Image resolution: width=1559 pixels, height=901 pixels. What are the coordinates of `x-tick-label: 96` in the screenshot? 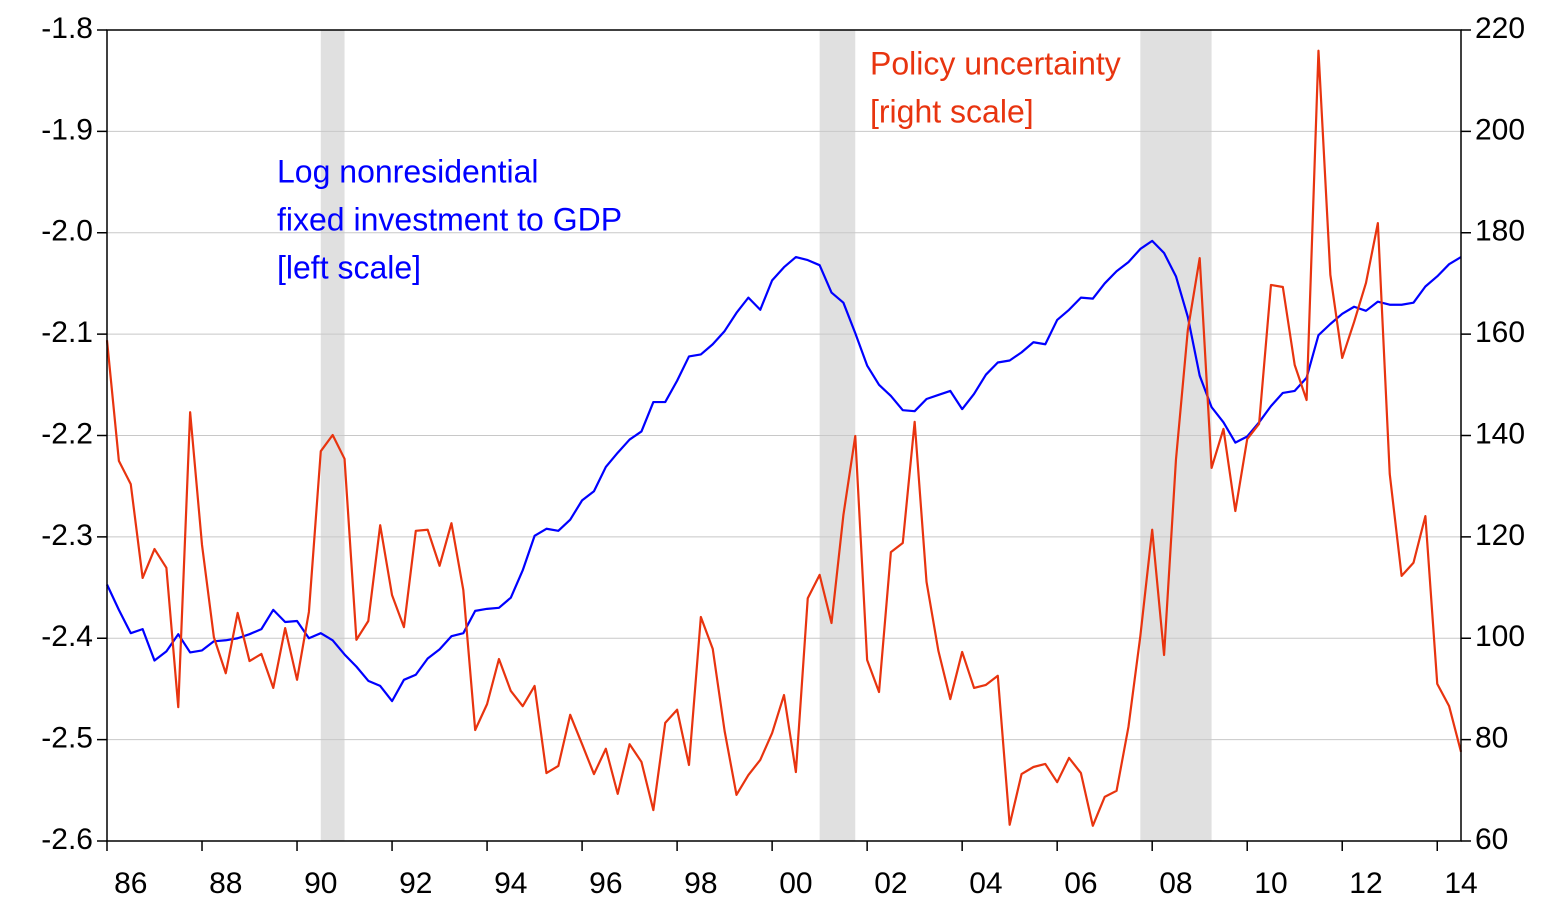 It's located at (605, 883).